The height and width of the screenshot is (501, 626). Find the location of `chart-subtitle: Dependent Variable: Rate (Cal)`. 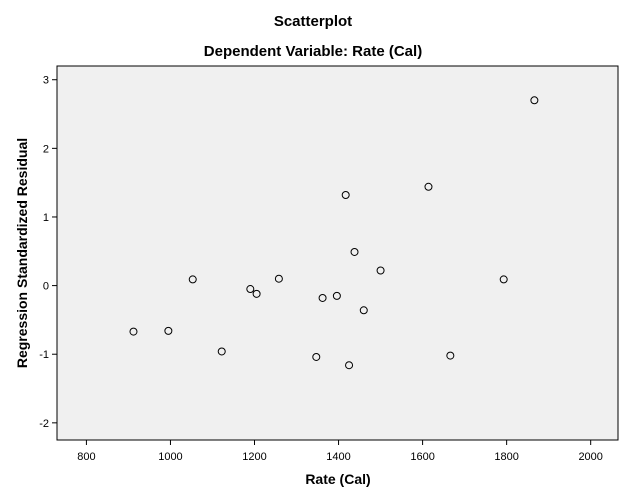

chart-subtitle: Dependent Variable: Rate (Cal) is located at coordinates (313, 51).